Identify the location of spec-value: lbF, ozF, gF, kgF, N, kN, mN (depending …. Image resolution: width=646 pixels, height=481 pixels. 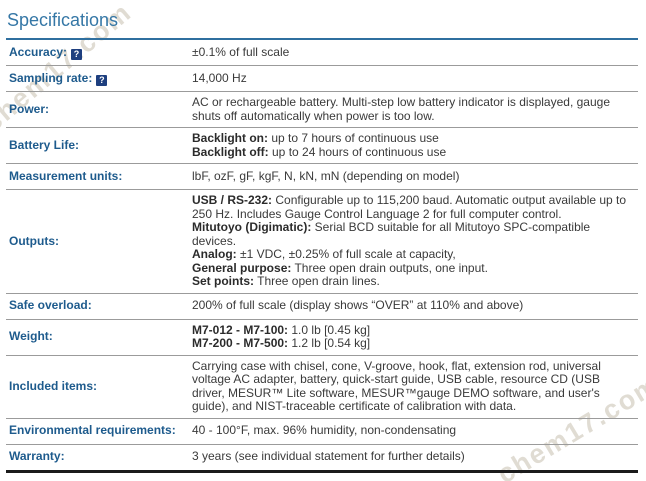
(412, 177).